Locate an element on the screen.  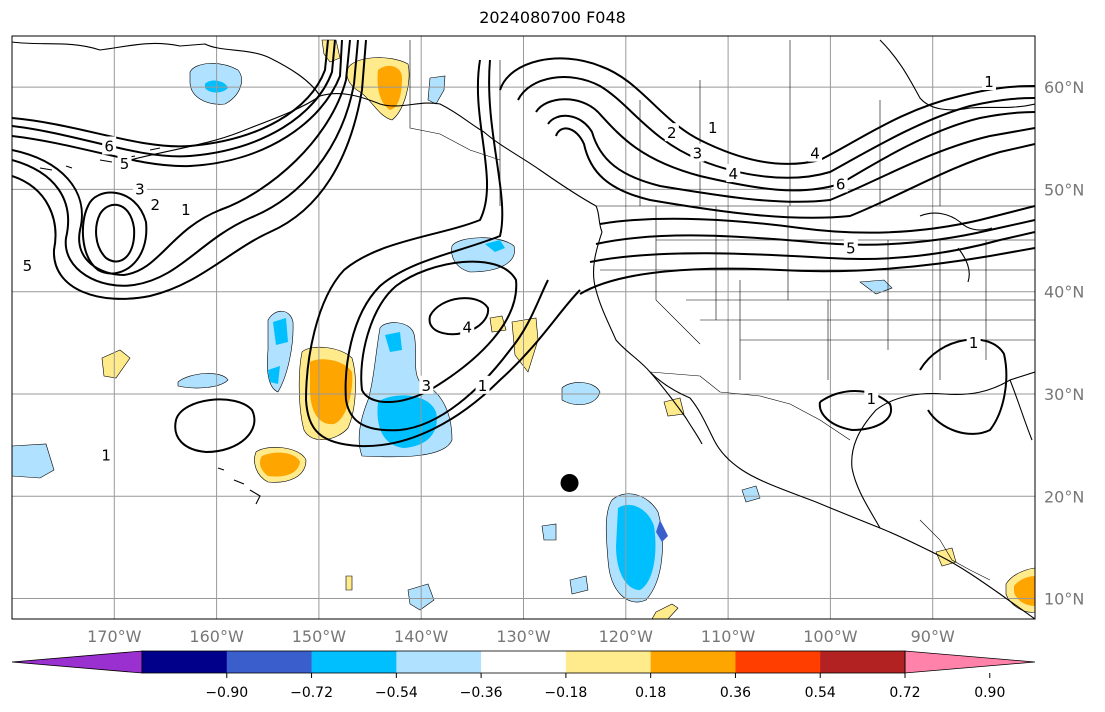
coastline-aleutians is located at coordinates (100, 159).